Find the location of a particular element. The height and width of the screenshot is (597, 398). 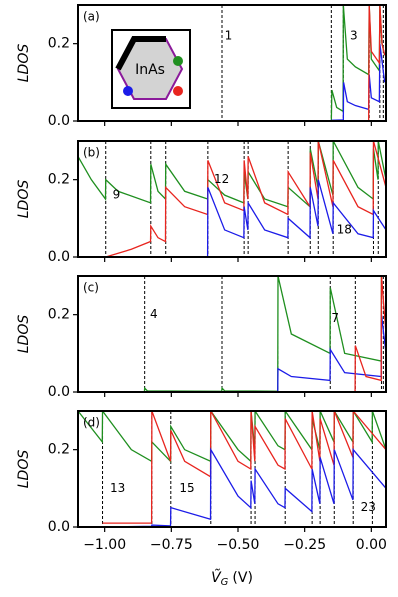

level-annotation: 15 is located at coordinates (186, 488).